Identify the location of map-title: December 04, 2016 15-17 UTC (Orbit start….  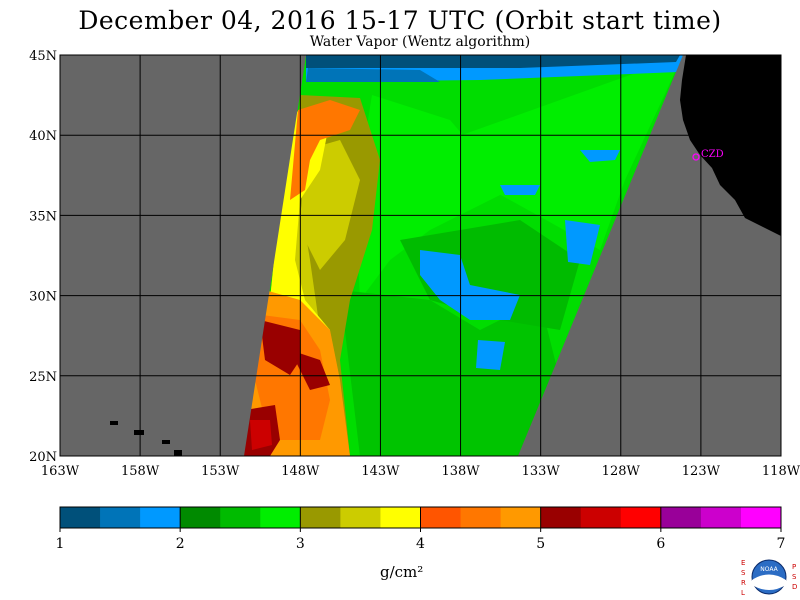
(400, 20).